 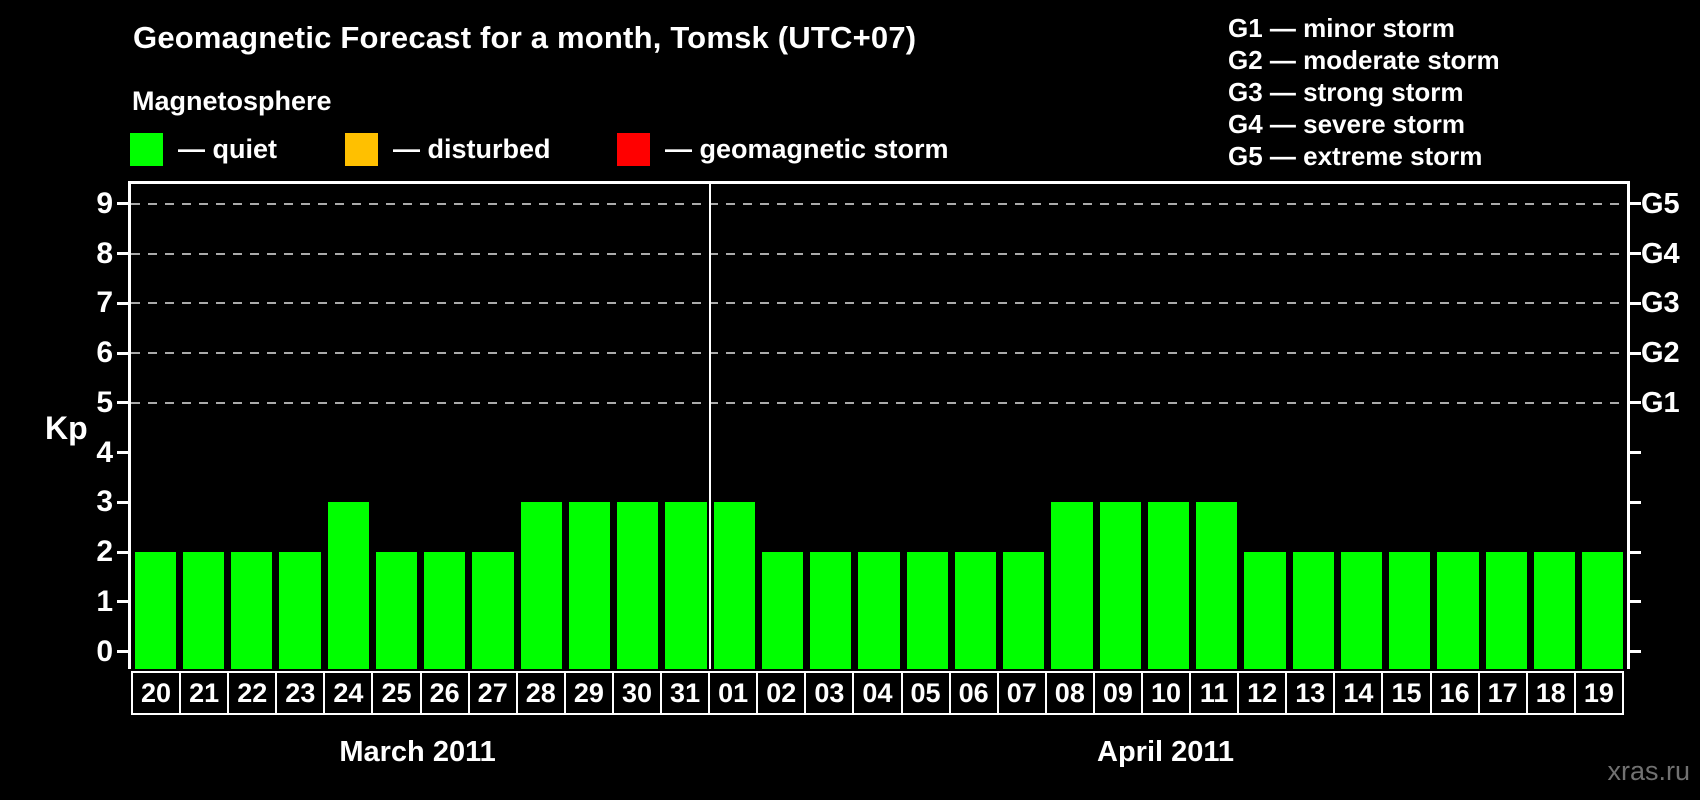 I want to click on day-cell: 06, so click(x=973, y=693).